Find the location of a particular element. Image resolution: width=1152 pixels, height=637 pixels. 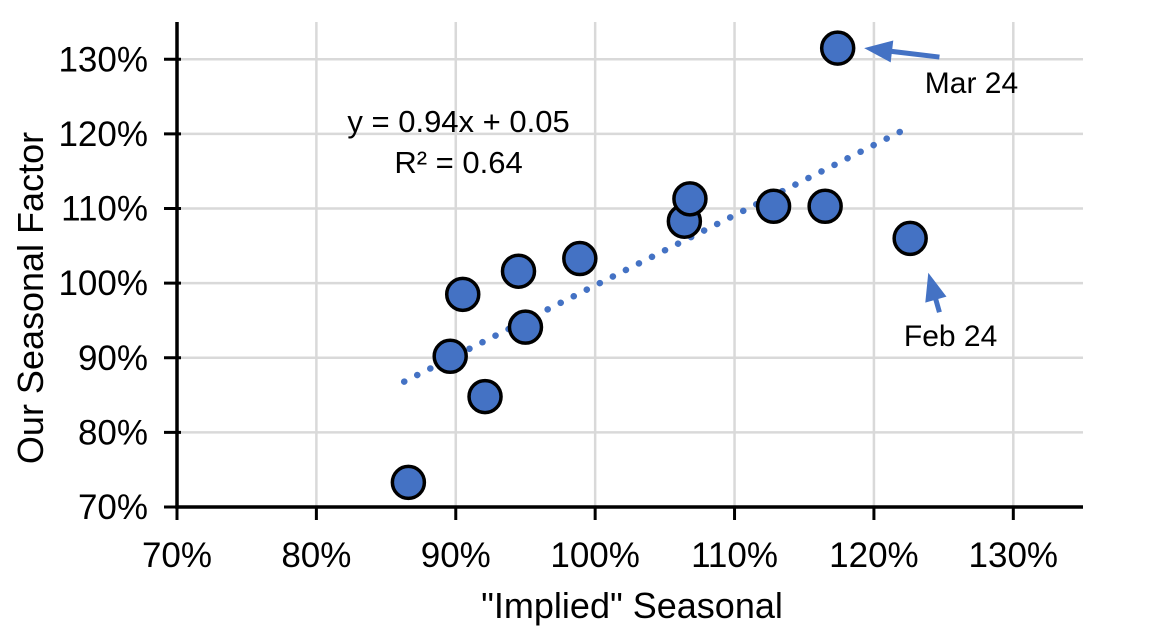

y-tick-label: 130% is located at coordinates (103, 59).